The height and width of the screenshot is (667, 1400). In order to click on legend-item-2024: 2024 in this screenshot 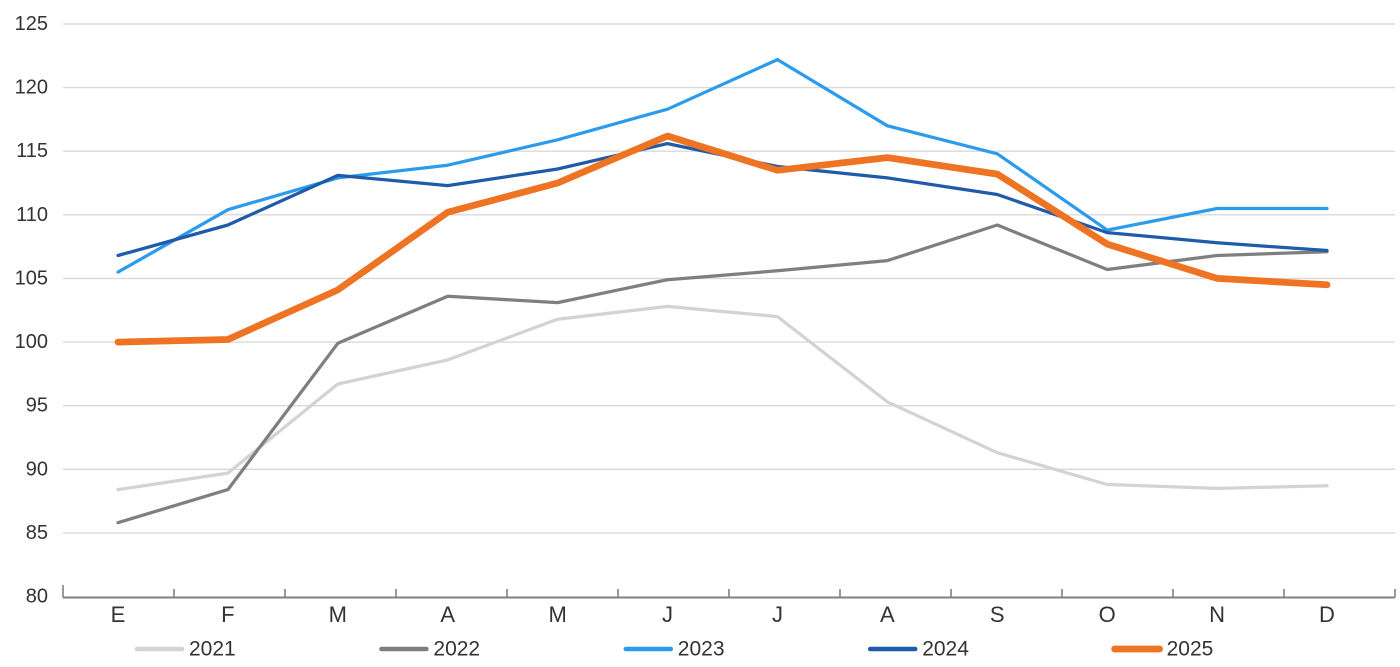, I will do `click(918, 649)`.